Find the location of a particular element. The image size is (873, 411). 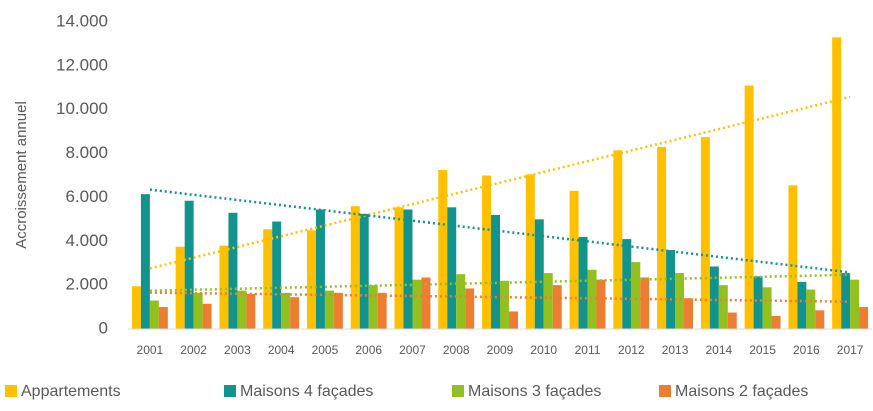

legend-label: Maisons 3 façades is located at coordinates (534, 391).